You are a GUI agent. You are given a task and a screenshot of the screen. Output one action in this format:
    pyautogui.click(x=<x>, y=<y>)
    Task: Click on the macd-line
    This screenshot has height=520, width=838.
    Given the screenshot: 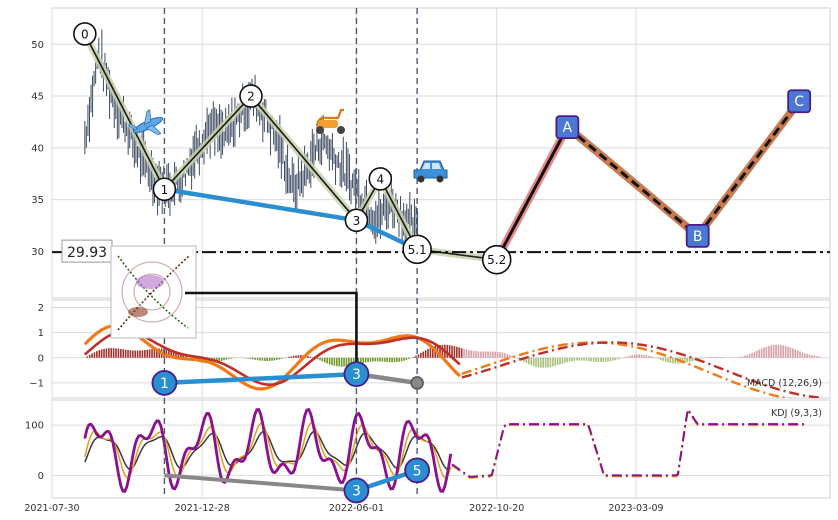 What is the action you would take?
    pyautogui.click(x=272, y=357)
    